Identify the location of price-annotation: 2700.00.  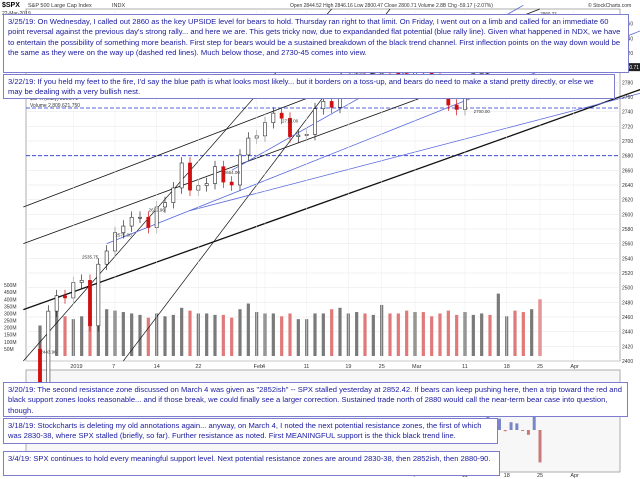
(482, 111).